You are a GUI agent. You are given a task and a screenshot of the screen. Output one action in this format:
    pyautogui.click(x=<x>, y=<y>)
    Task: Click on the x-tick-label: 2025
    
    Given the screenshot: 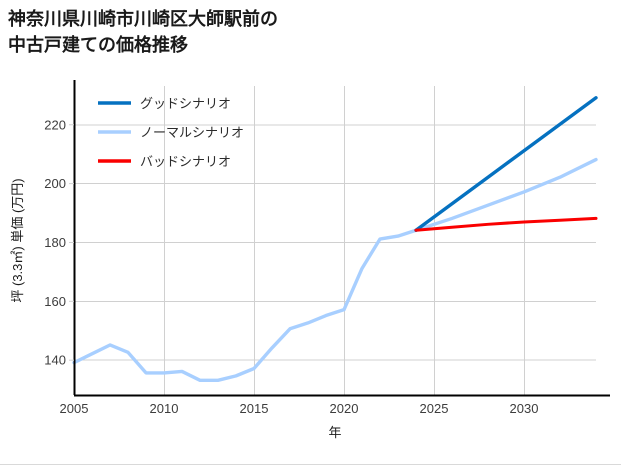 What is the action you would take?
    pyautogui.click(x=434, y=408)
    